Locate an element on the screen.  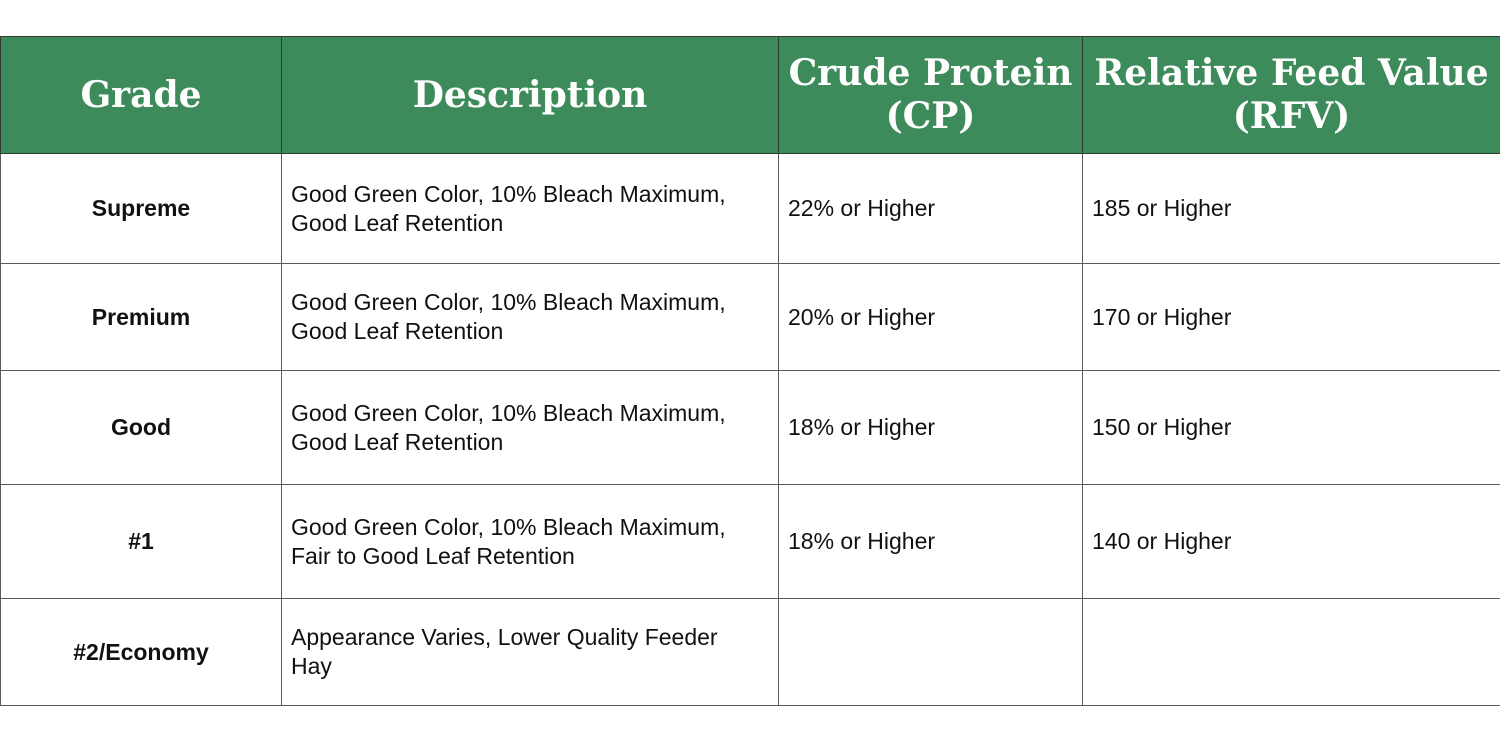
relative-feed-value-cell: 150 or Higher is located at coordinates (1291, 427).